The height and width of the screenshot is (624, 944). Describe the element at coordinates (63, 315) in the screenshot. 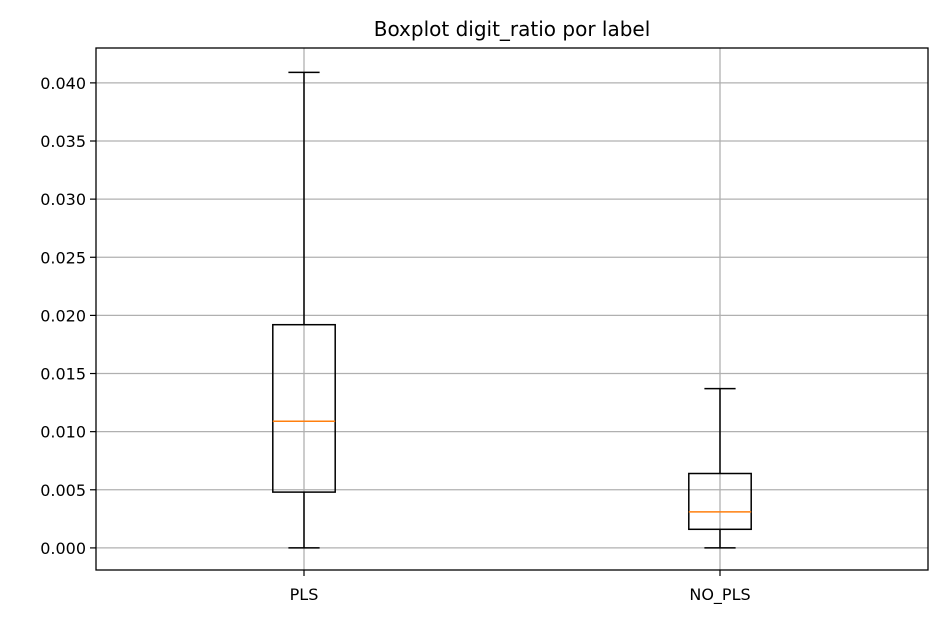

I see `y-tick-label: 0.020` at that location.